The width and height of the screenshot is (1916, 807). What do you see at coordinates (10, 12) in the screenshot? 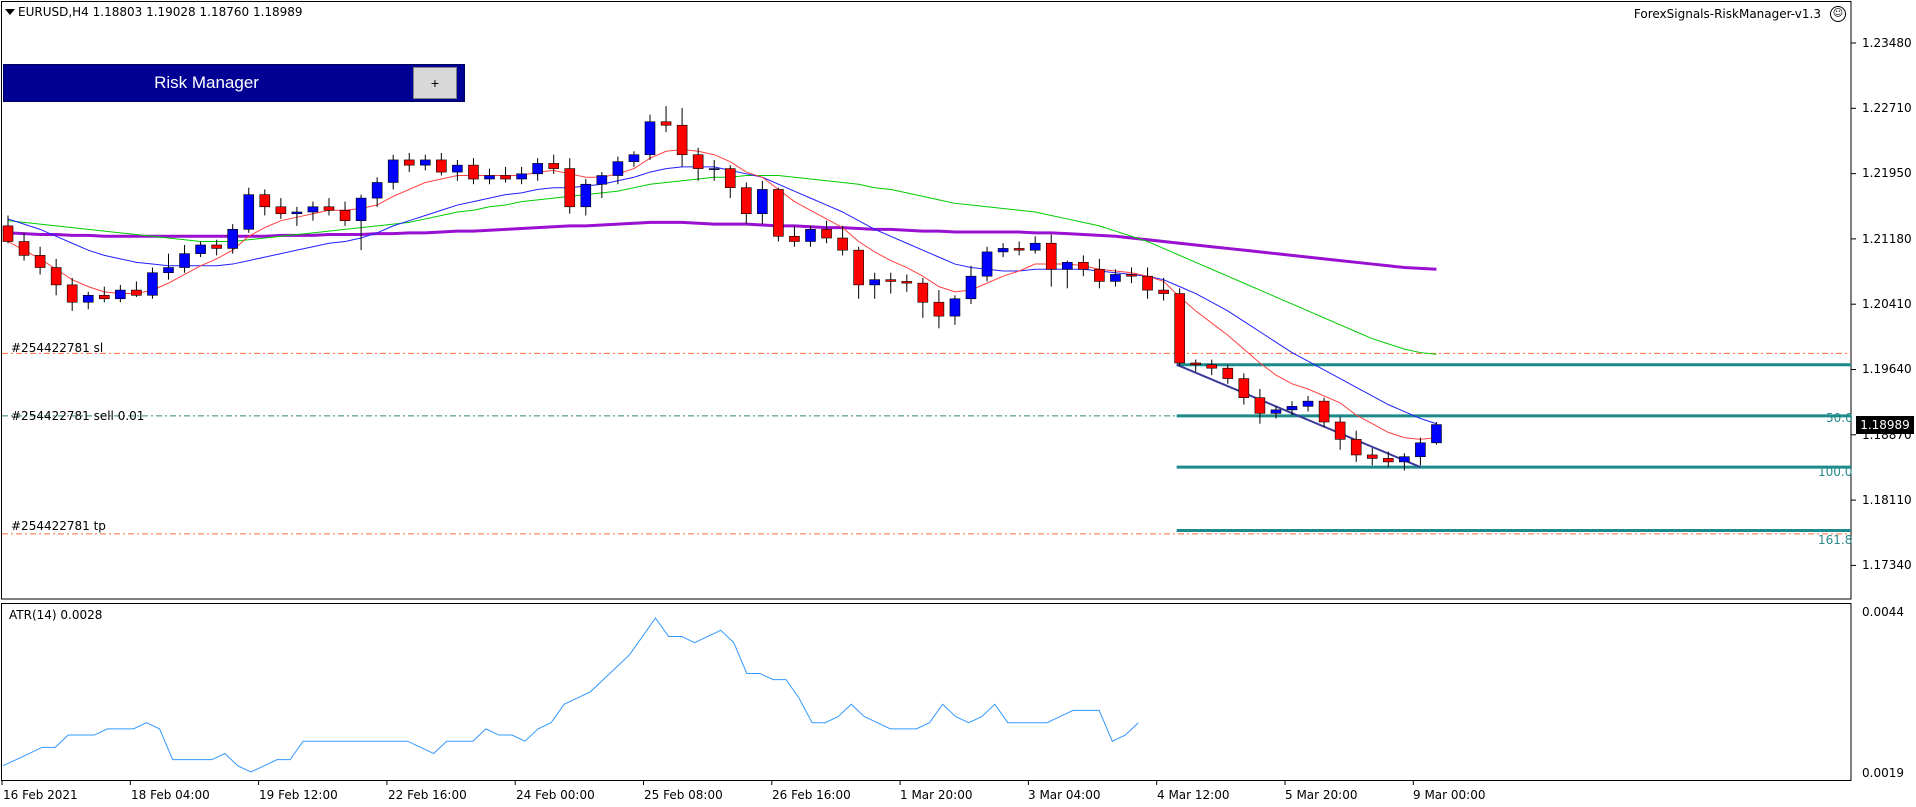
I see `symbol-dropdown-icon` at bounding box center [10, 12].